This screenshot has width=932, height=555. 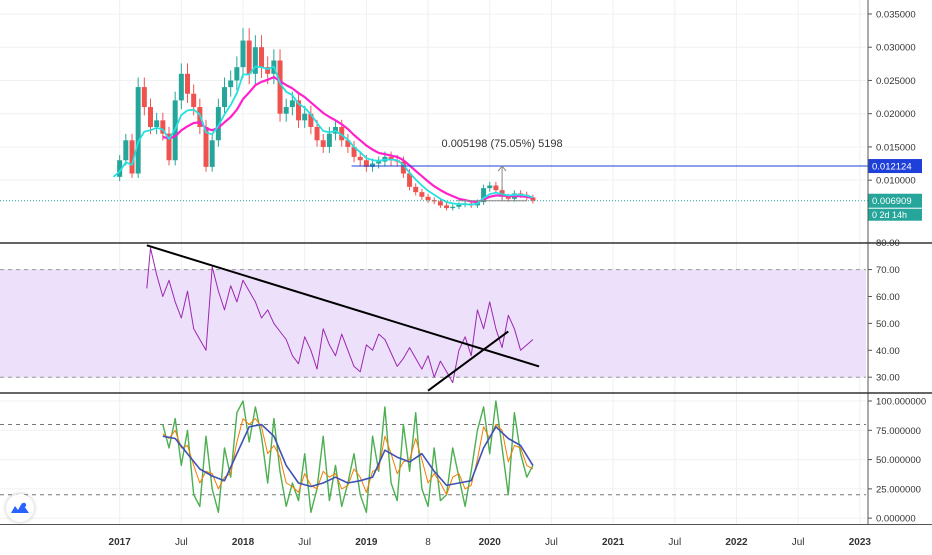 What do you see at coordinates (888, 378) in the screenshot?
I see `y-tick-label: 30.00` at bounding box center [888, 378].